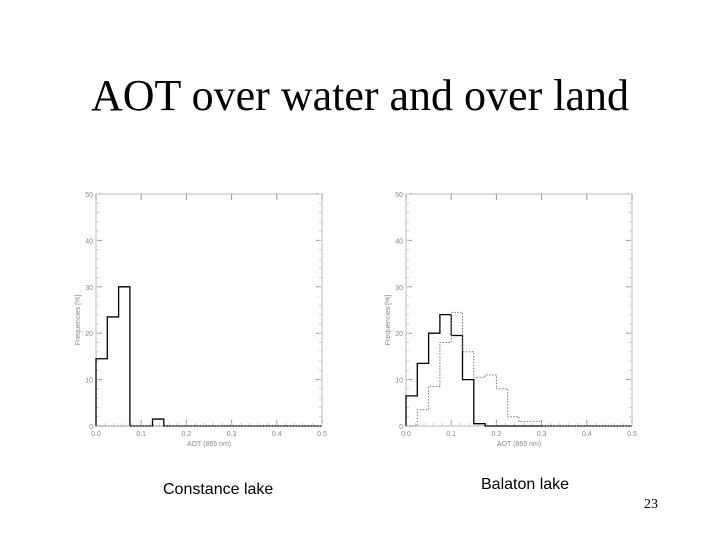 The image size is (720, 540). Describe the element at coordinates (651, 504) in the screenshot. I see `page-number: 23` at that location.